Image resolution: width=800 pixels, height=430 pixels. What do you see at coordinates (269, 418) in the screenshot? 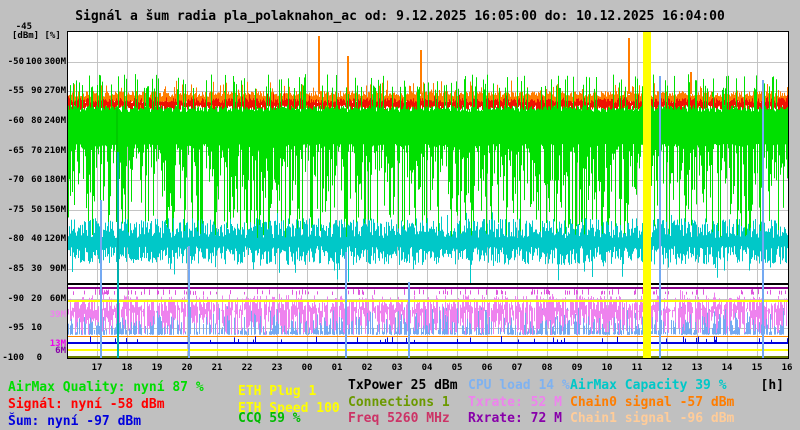
I see `legend-item: CCQ 59 %` at bounding box center [269, 418].